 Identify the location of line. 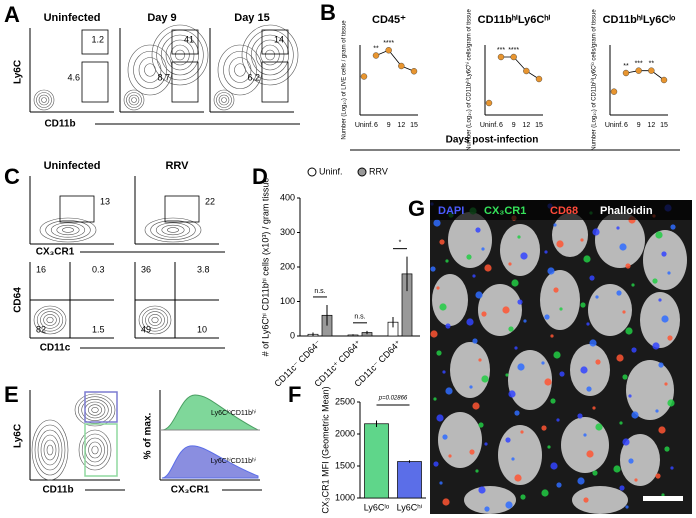
(395, 60).